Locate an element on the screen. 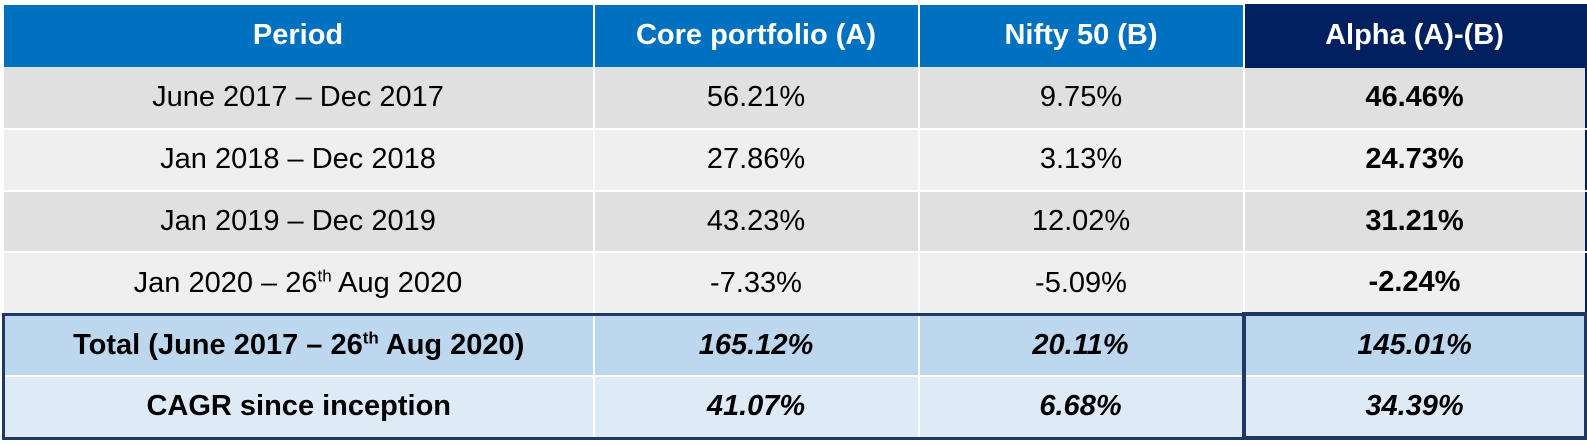 This screenshot has width=1587, height=445. period-cell: Jan 2018 – Dec 2018 is located at coordinates (299, 160).